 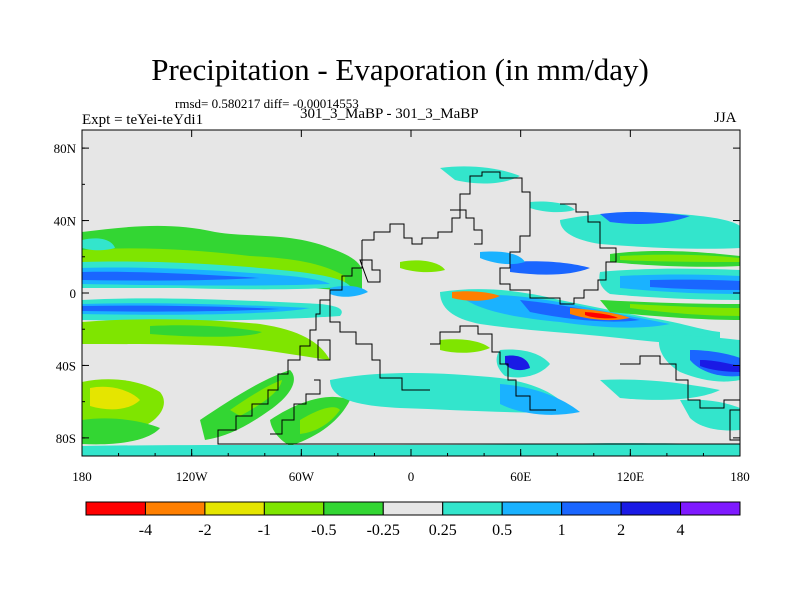 What do you see at coordinates (725, 118) in the screenshot?
I see `season-label: JJA` at bounding box center [725, 118].